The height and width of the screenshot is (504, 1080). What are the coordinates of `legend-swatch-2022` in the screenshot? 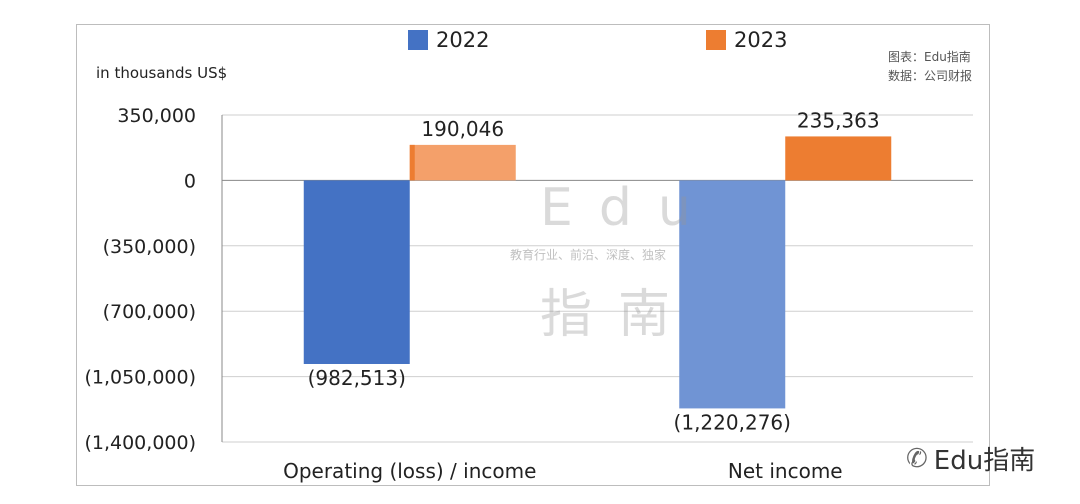 It's located at (418, 40).